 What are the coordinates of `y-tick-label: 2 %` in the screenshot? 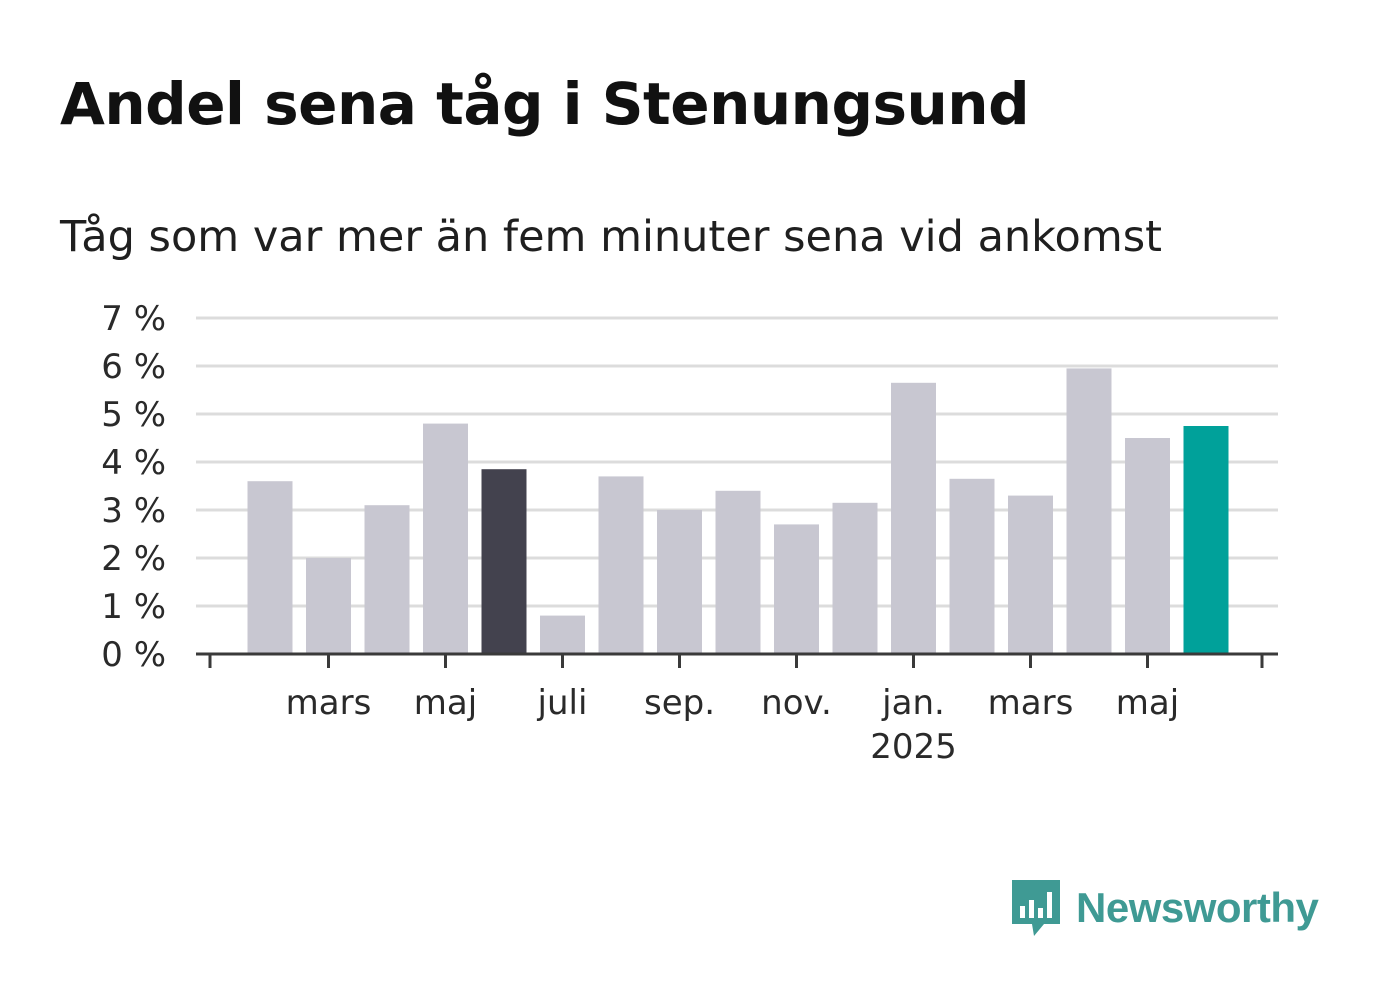 It's located at (133, 559).